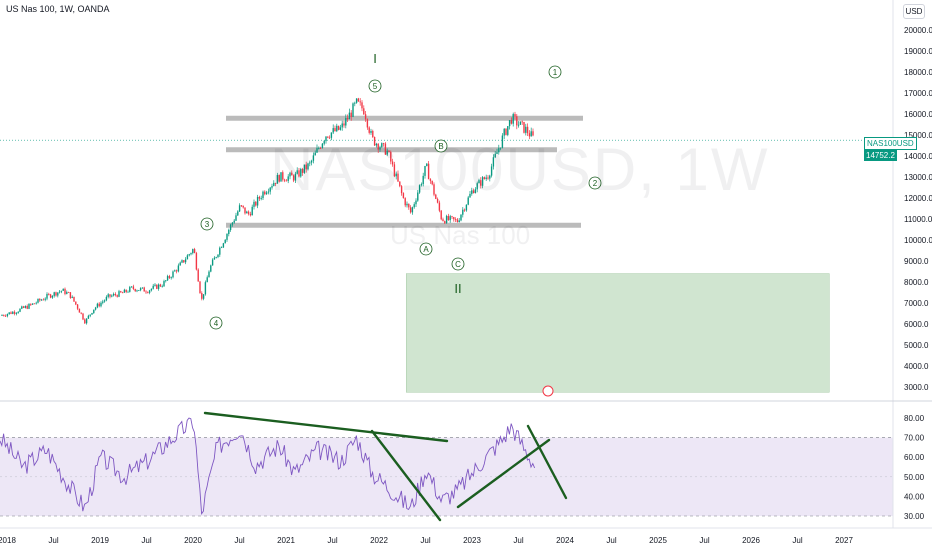 Image resolution: width=932 pixels, height=550 pixels. I want to click on wave-degree-label: II, so click(457, 288).